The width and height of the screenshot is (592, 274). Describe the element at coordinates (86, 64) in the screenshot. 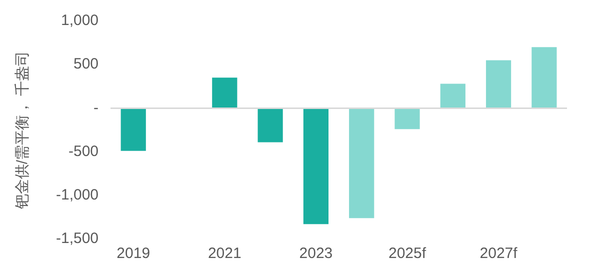

I see `y-tick-label: 500` at that location.